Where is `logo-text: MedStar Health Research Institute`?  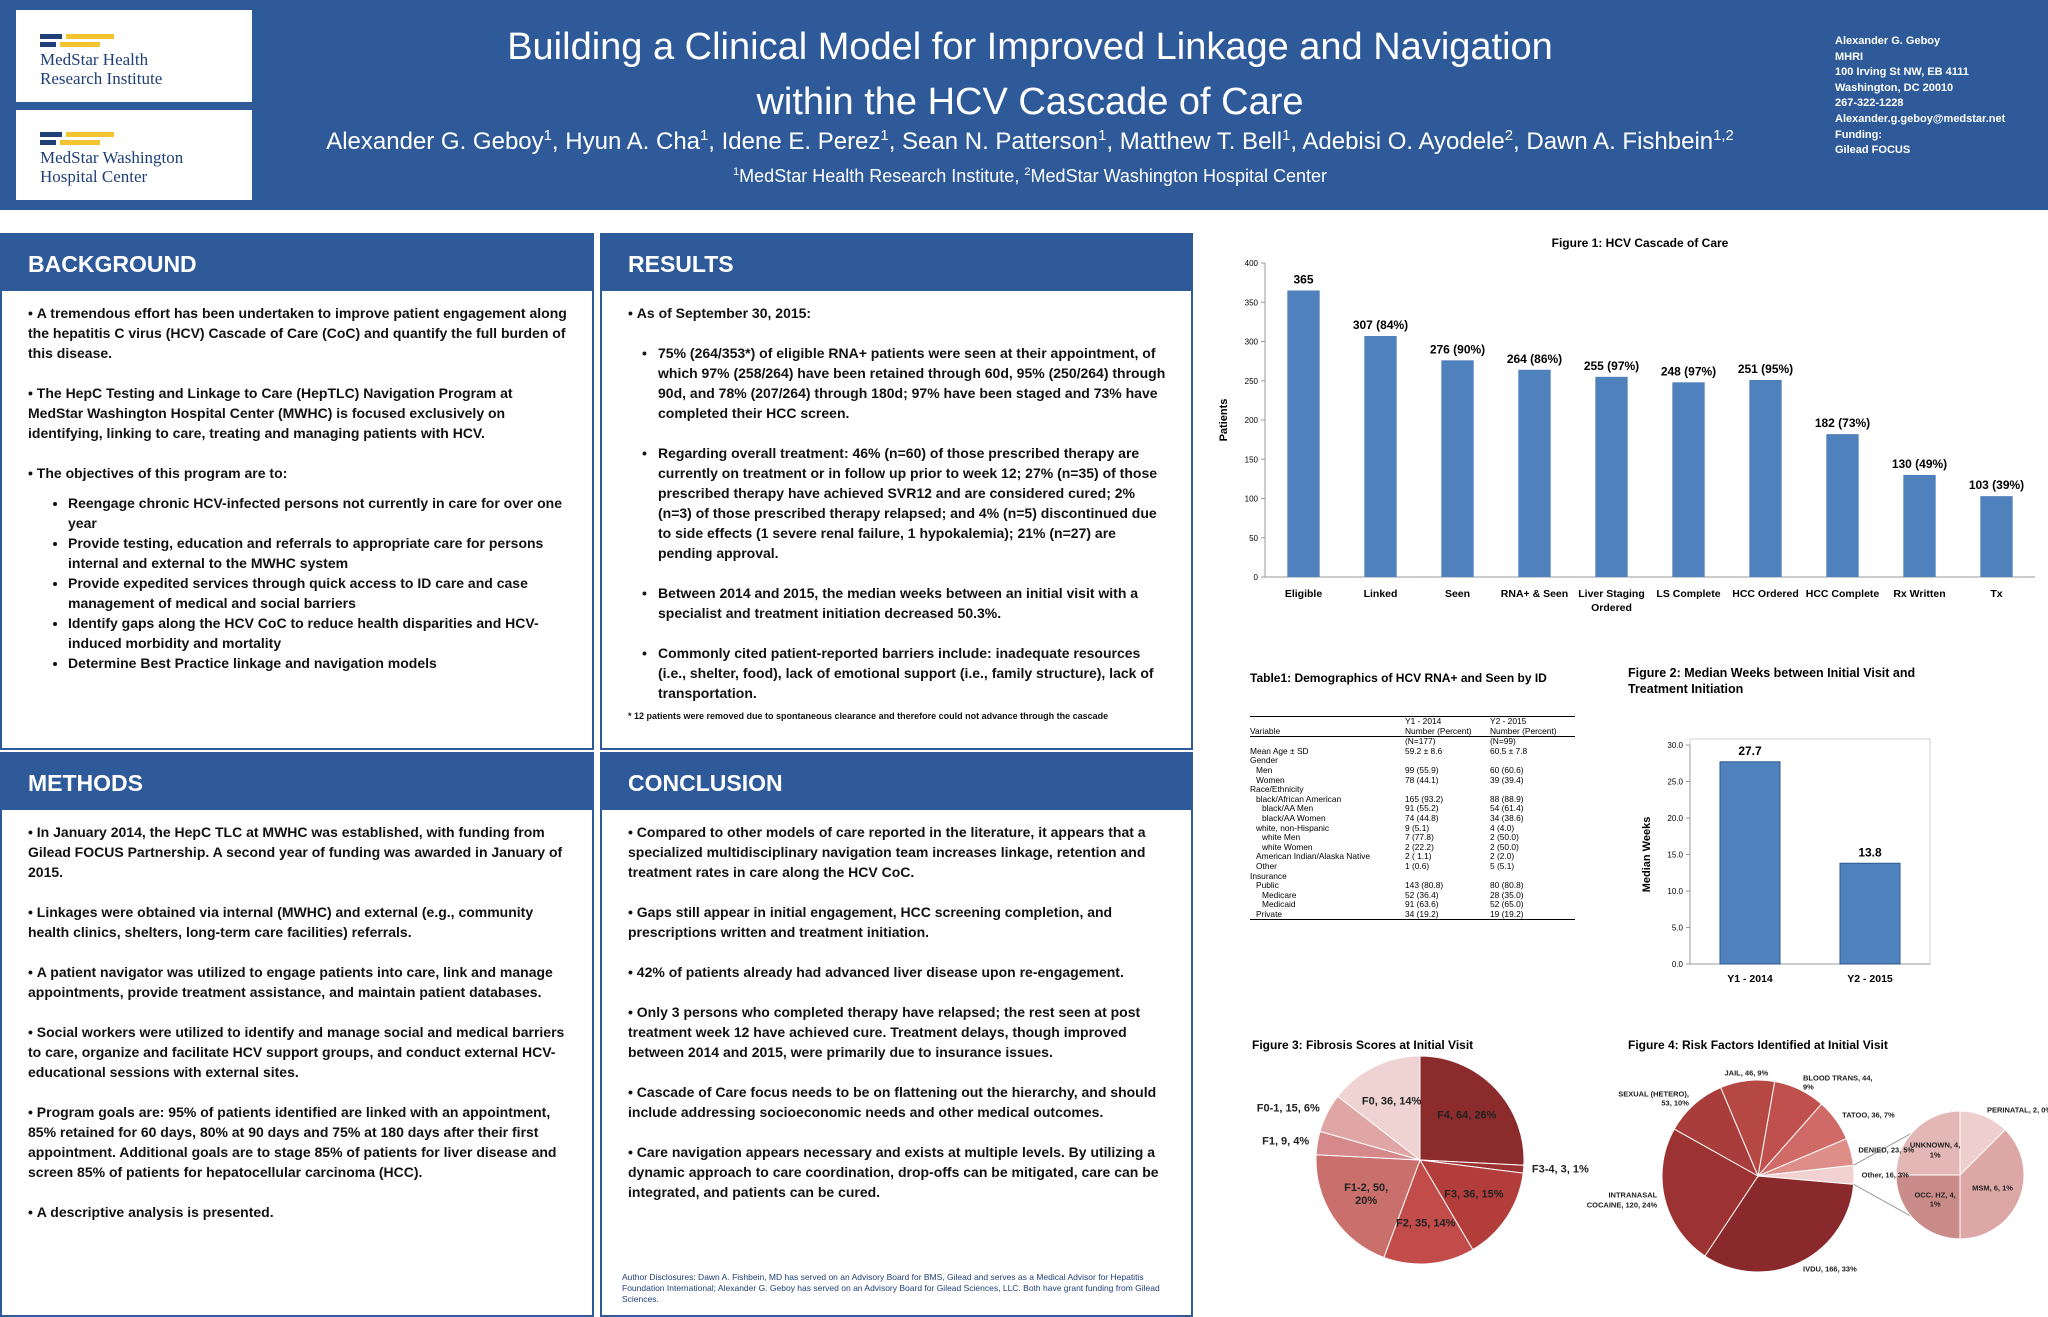 logo-text: MedStar Health Research Institute is located at coordinates (101, 69).